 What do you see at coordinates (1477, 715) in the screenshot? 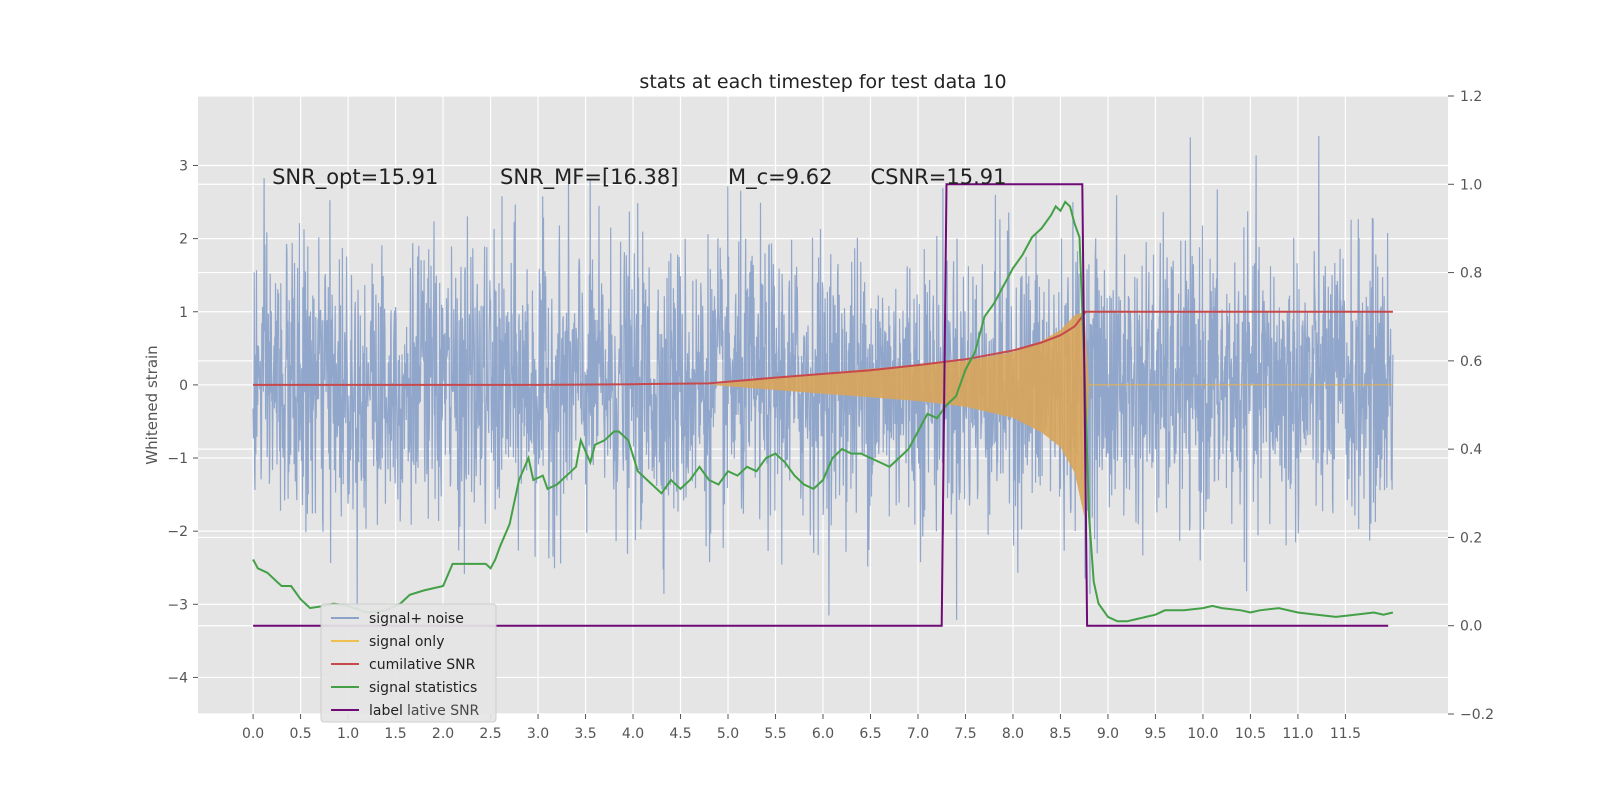
I see `y2-tick-label: −0.2` at bounding box center [1477, 715].